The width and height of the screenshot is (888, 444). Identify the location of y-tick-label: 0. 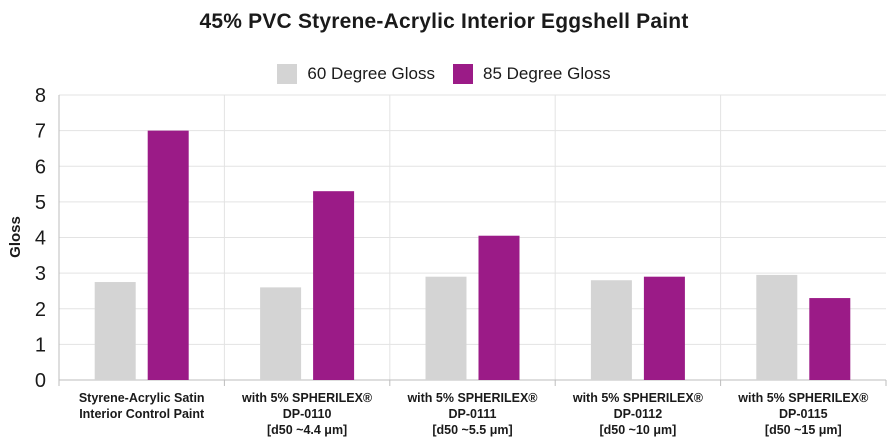
(40, 381).